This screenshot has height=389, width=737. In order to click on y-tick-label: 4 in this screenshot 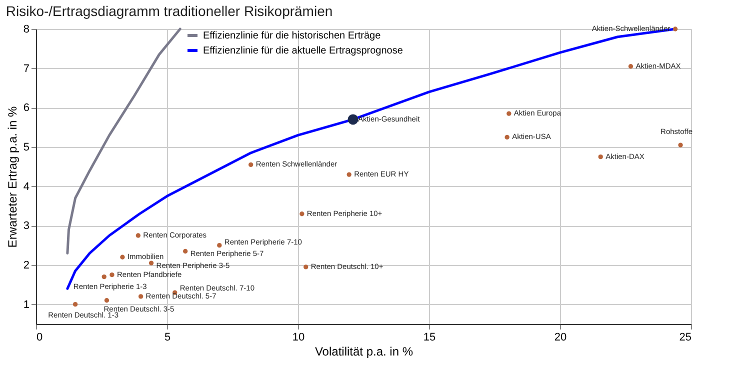, I will do `click(26, 186)`.